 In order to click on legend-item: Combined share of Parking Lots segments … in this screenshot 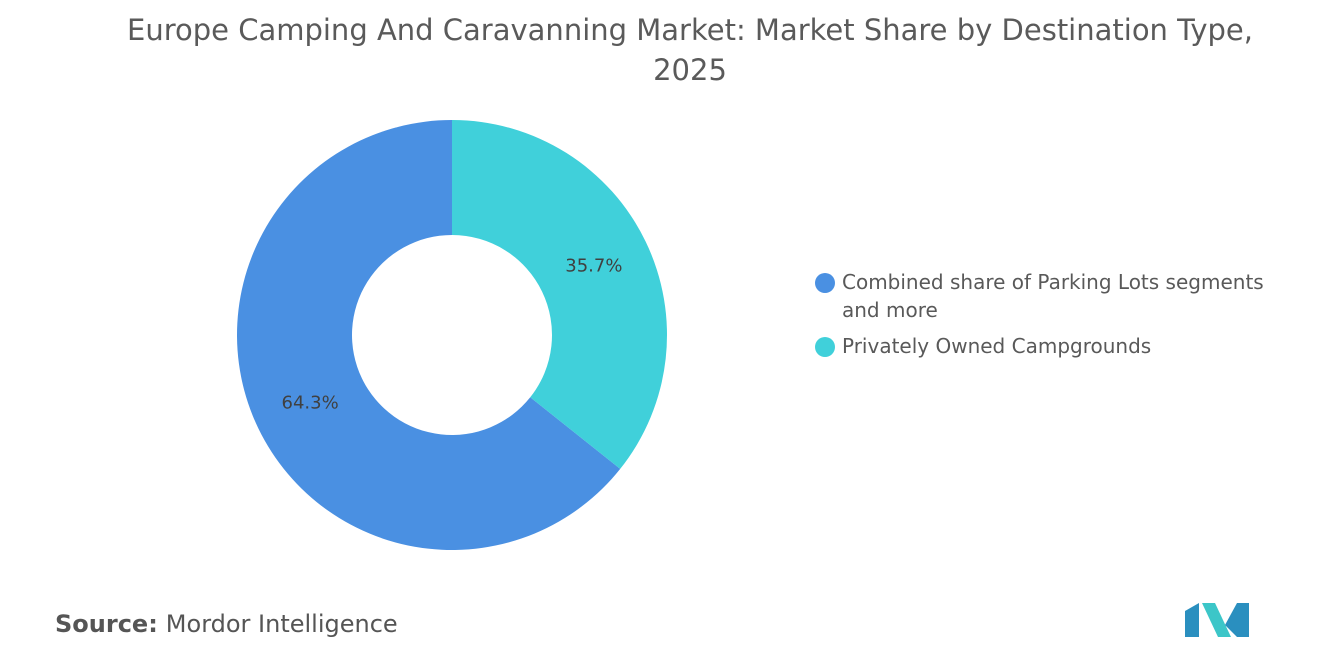, I will do `click(1050, 296)`.